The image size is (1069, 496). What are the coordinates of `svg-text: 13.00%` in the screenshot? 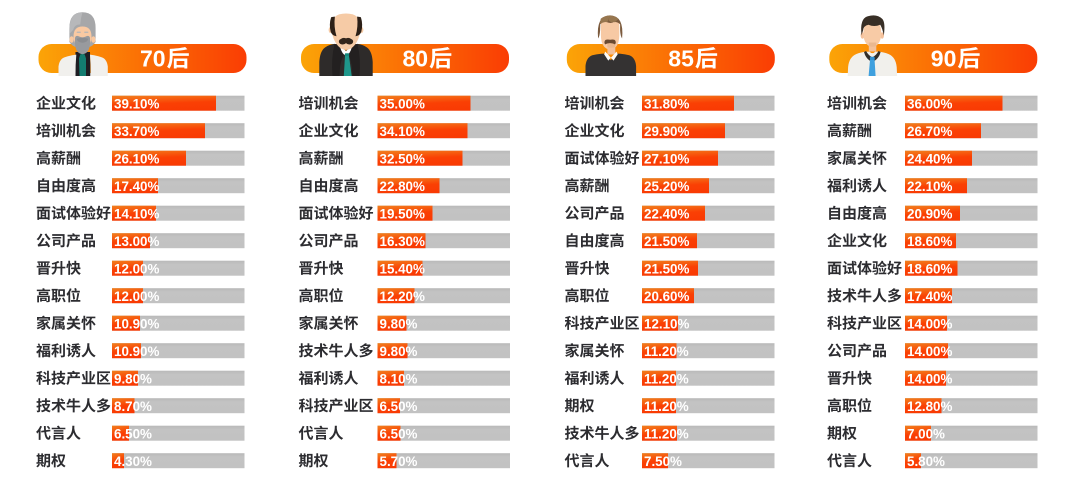 It's located at (137, 241).